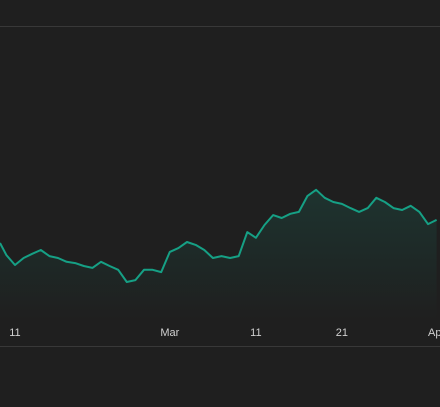  What do you see at coordinates (342, 333) in the screenshot?
I see `x-tick-label: 21` at bounding box center [342, 333].